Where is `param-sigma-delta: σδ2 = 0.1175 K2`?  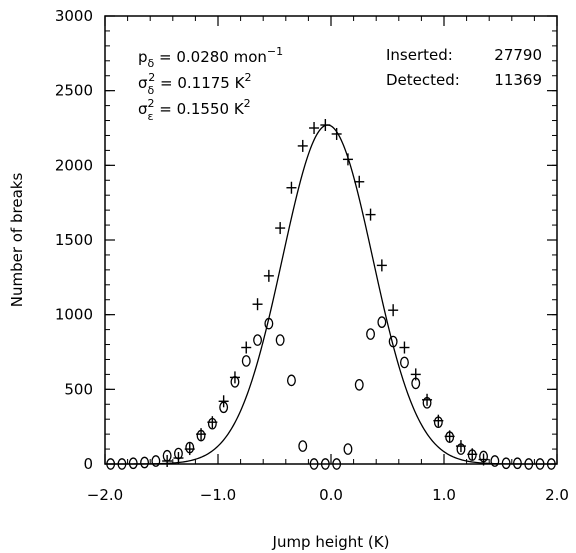
param-sigma-delta: σδ2 = 0.1175 K2 is located at coordinates (194, 84).